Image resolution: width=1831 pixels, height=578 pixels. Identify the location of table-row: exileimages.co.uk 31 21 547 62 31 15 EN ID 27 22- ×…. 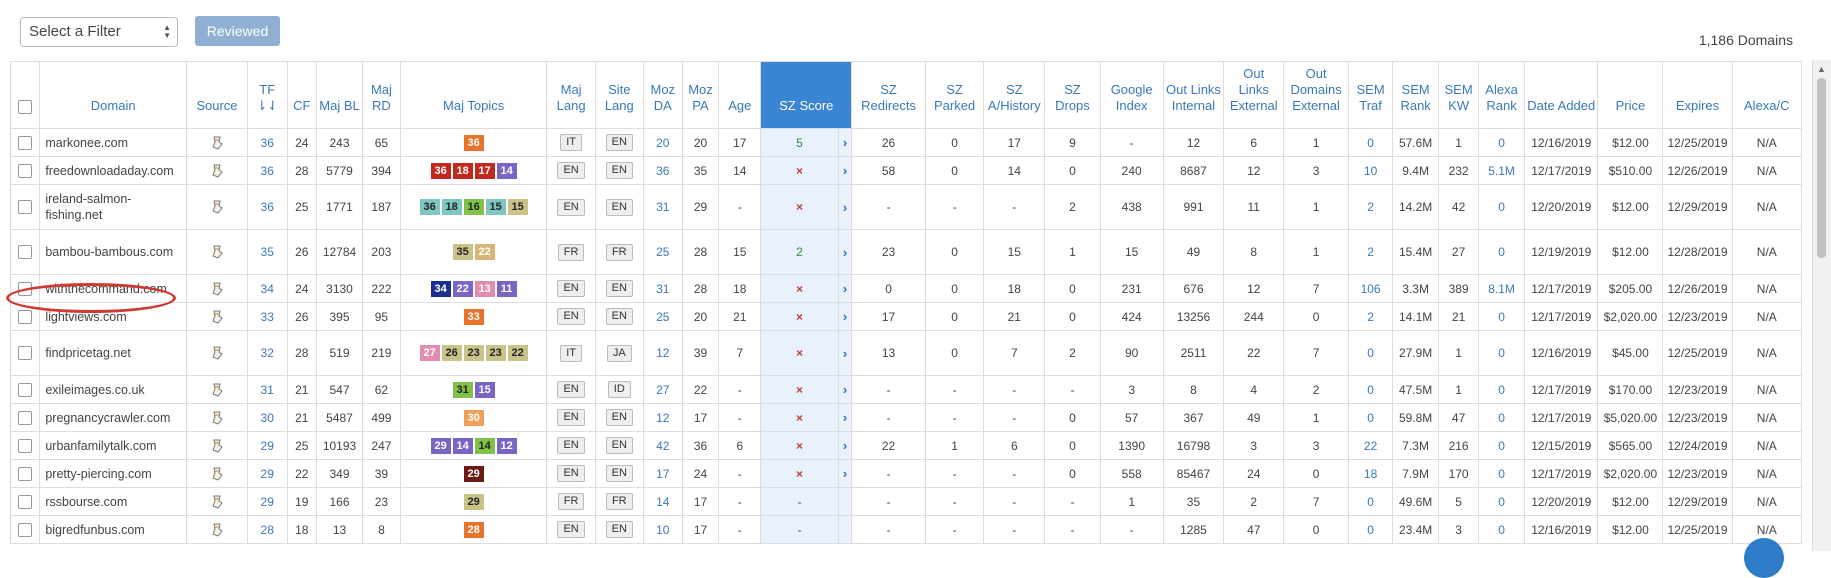
(906, 389).